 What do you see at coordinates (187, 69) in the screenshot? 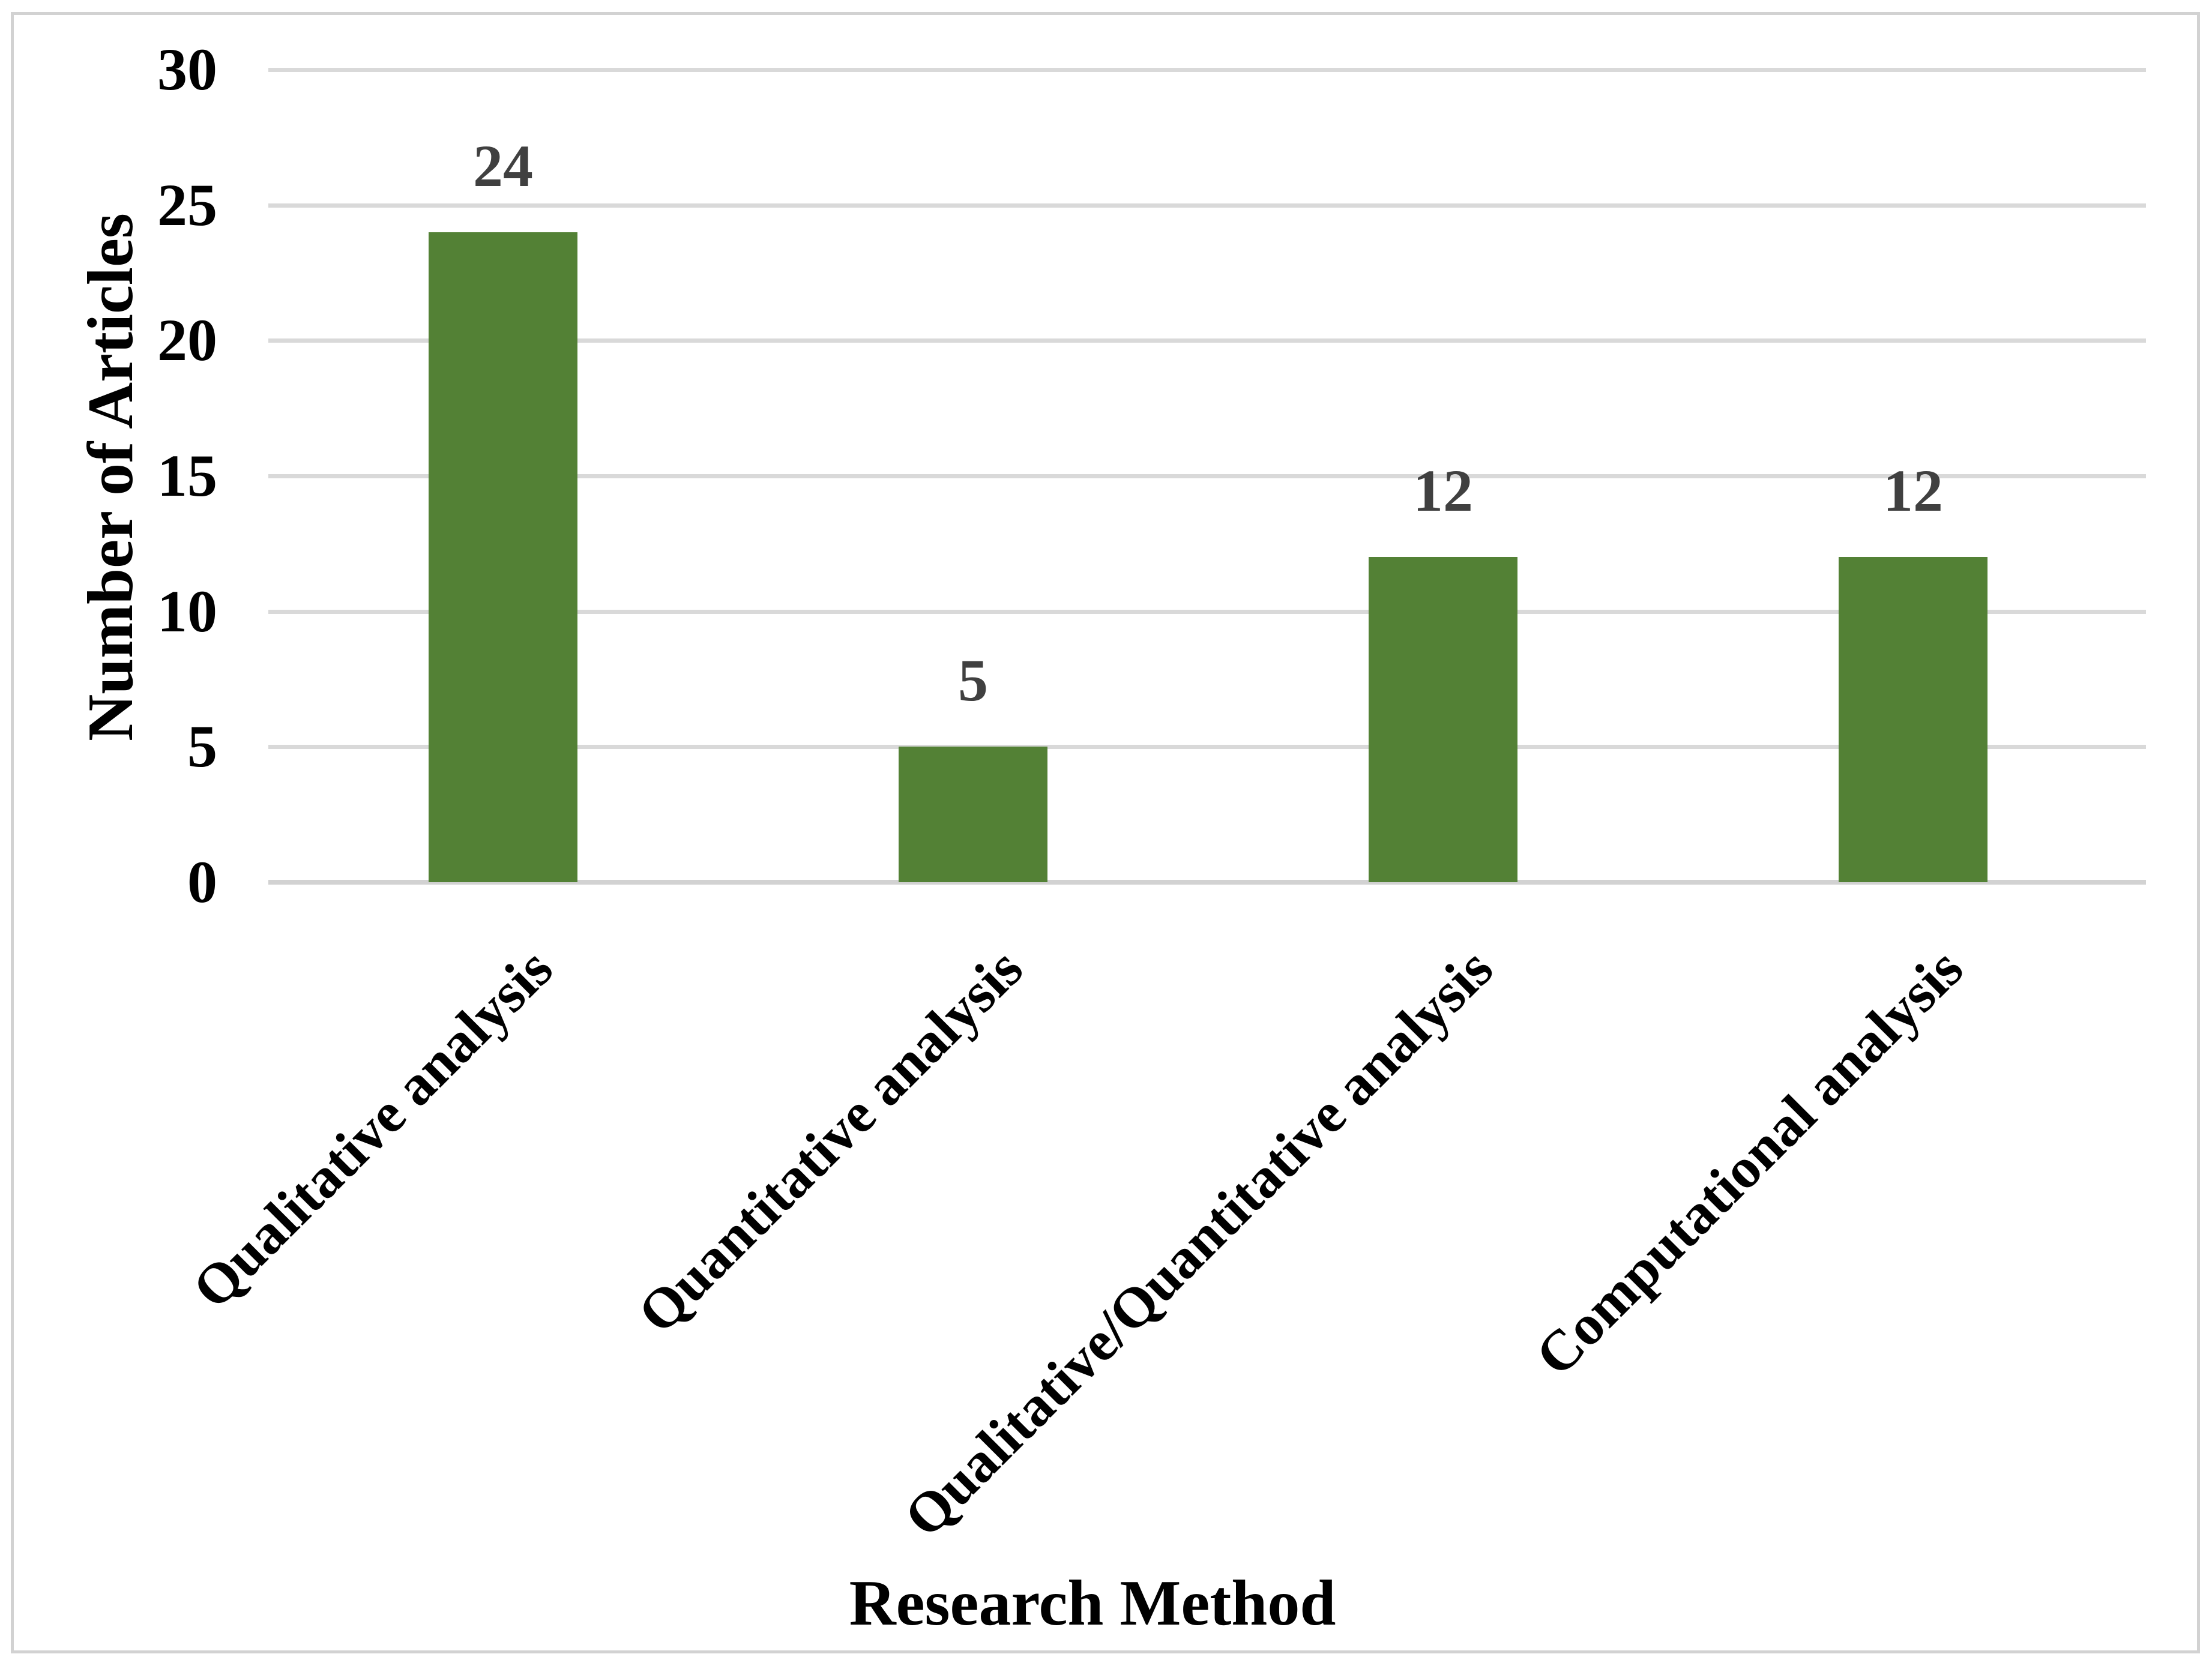
I see `y-tick-label: 30` at bounding box center [187, 69].